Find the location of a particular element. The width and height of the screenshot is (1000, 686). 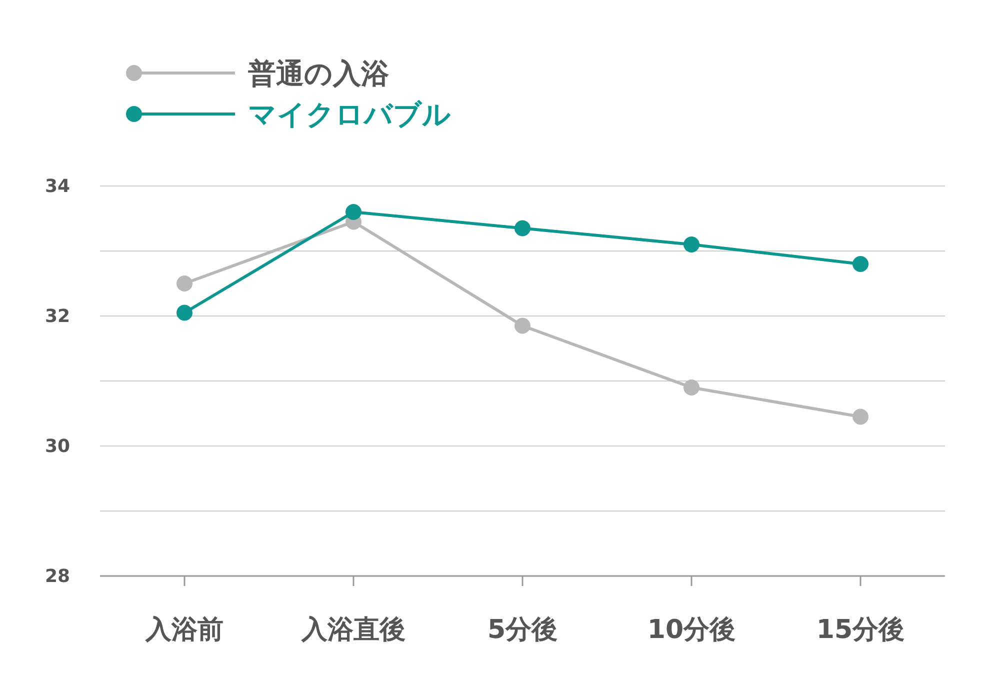

y-tick-label: 28 is located at coordinates (57, 576).